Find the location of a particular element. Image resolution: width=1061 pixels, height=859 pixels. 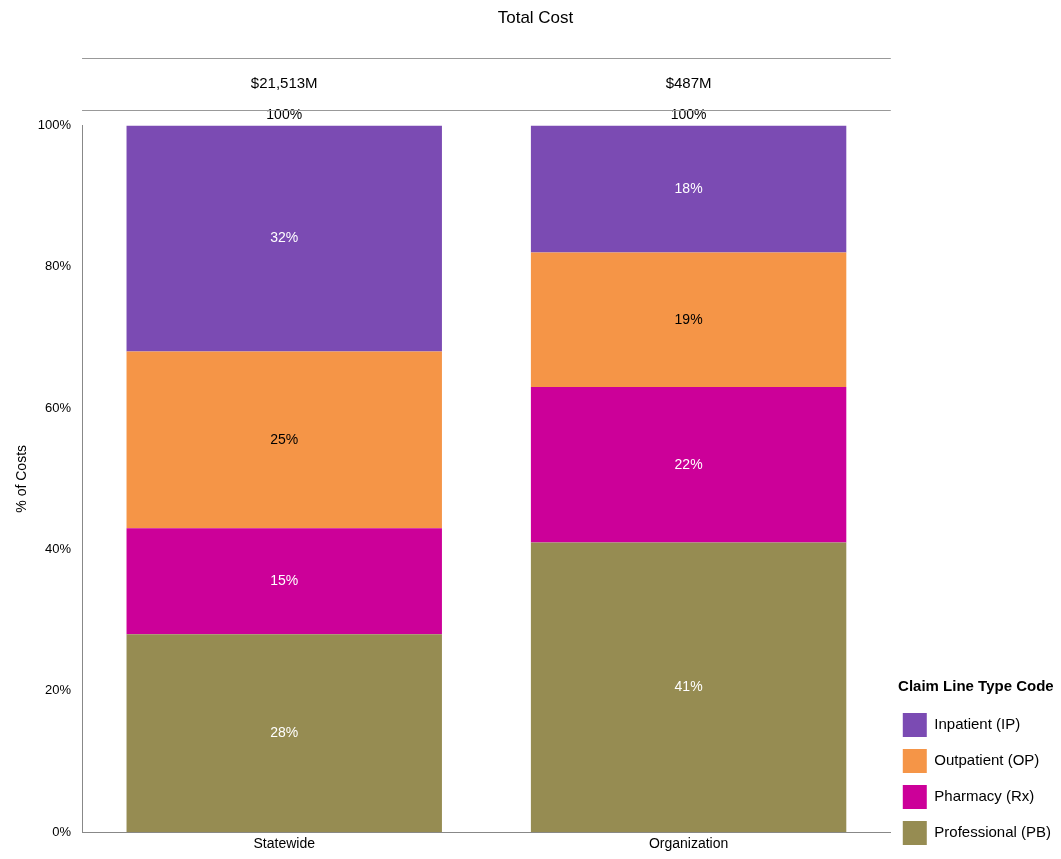

data-label: 18% is located at coordinates (688, 187).